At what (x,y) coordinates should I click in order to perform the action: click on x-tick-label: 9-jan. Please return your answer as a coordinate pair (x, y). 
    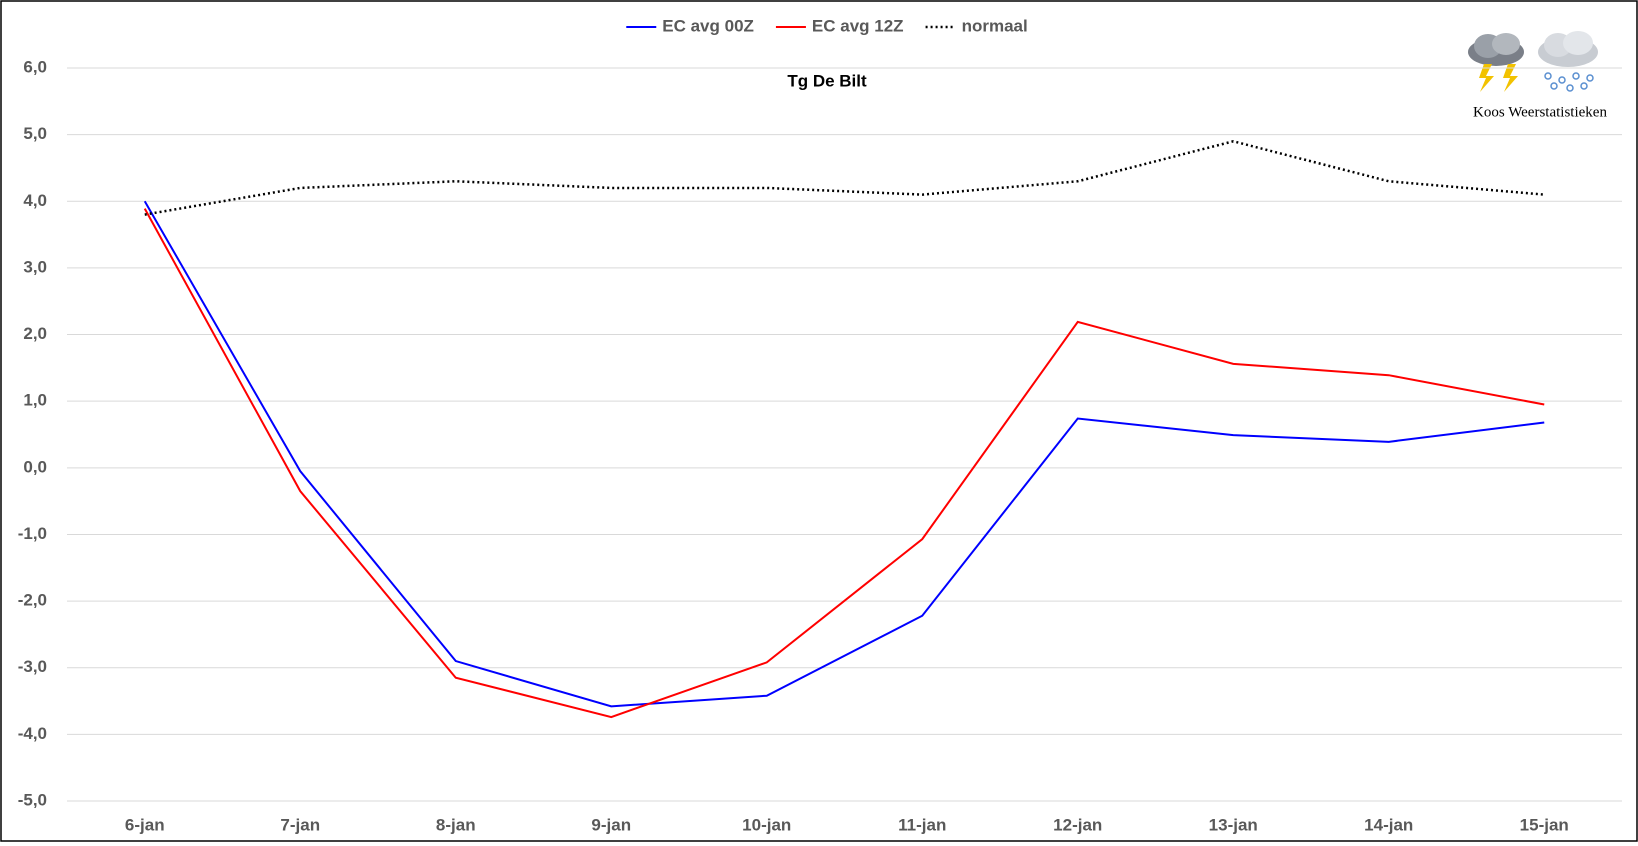
    Looking at the image, I should click on (611, 824).